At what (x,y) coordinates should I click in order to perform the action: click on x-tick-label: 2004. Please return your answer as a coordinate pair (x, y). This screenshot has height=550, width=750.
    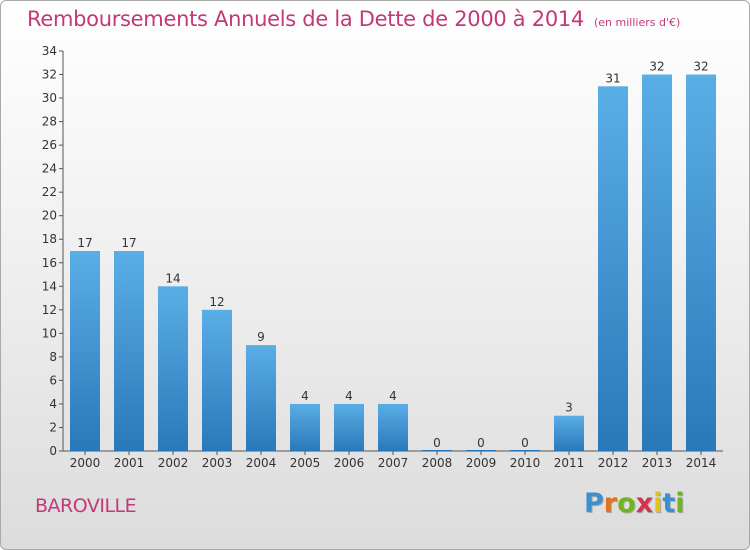
    Looking at the image, I should click on (261, 463).